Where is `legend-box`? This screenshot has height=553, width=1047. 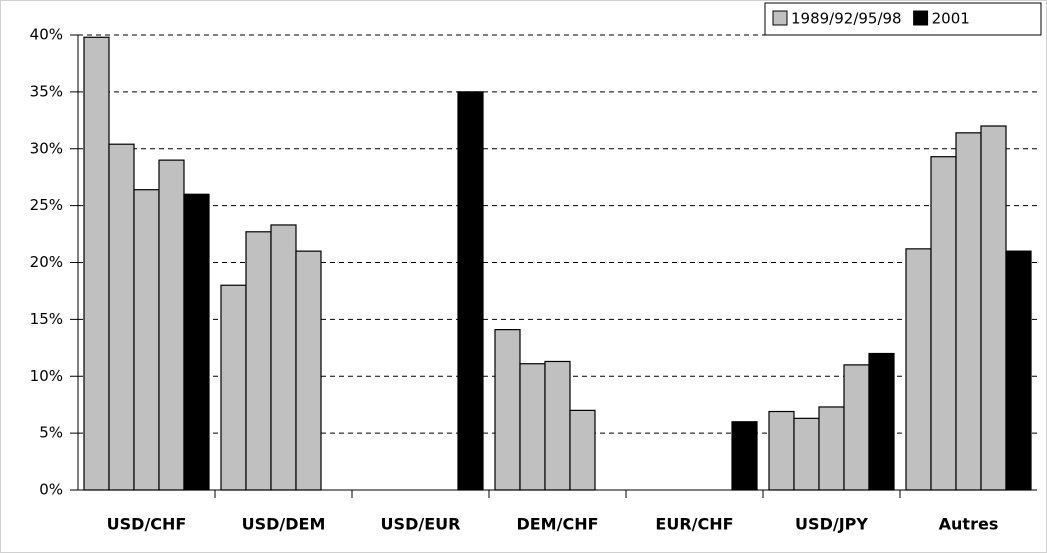
legend-box is located at coordinates (903, 19).